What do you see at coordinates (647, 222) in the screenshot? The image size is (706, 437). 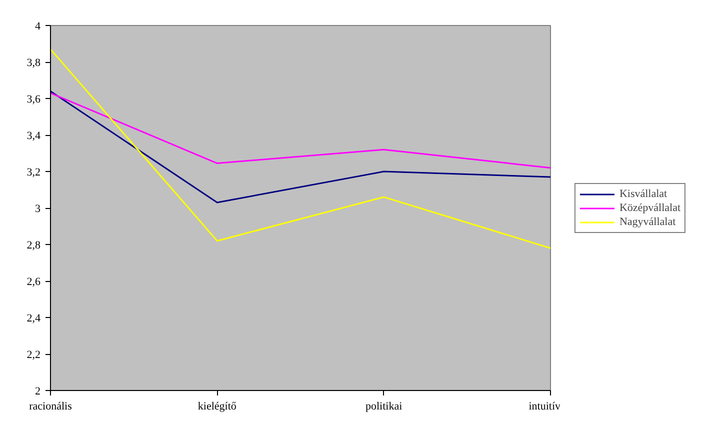 I see `legend-label: Nagyvállalat` at bounding box center [647, 222].